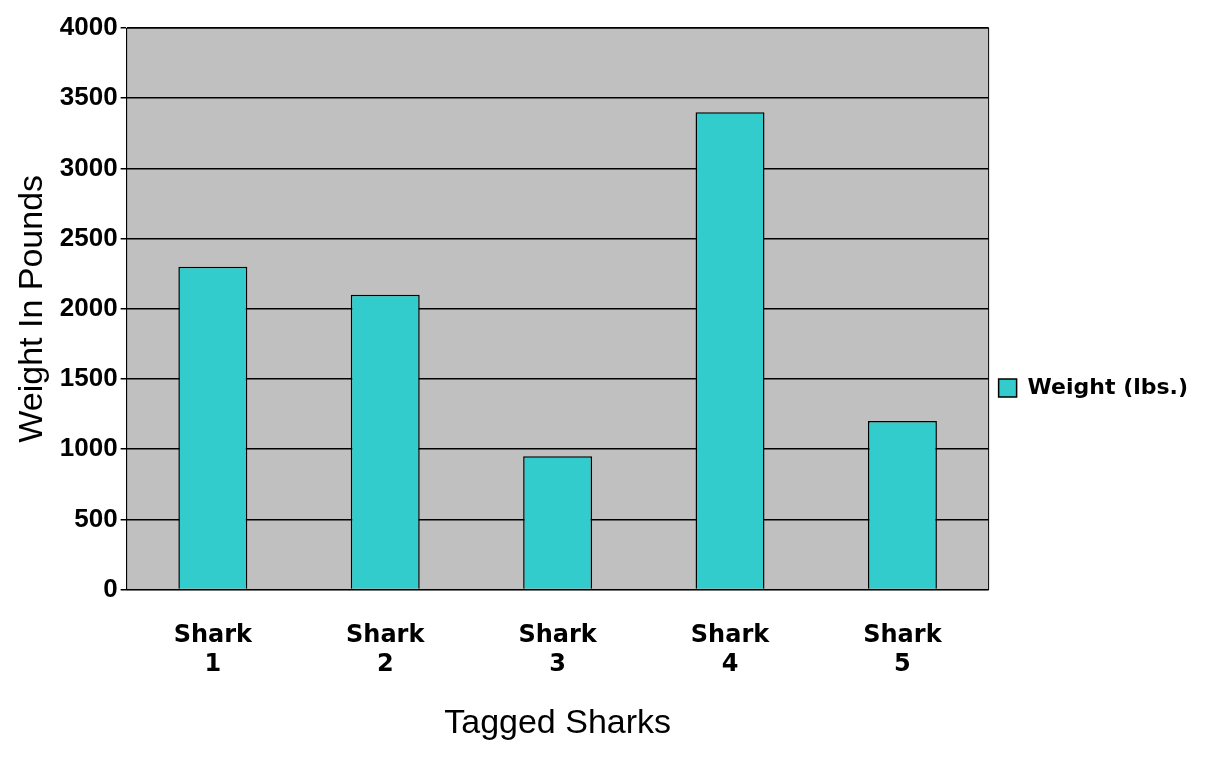 Image resolution: width=1222 pixels, height=759 pixels. Describe the element at coordinates (110, 587) in the screenshot. I see `y-tick-label: 0` at that location.